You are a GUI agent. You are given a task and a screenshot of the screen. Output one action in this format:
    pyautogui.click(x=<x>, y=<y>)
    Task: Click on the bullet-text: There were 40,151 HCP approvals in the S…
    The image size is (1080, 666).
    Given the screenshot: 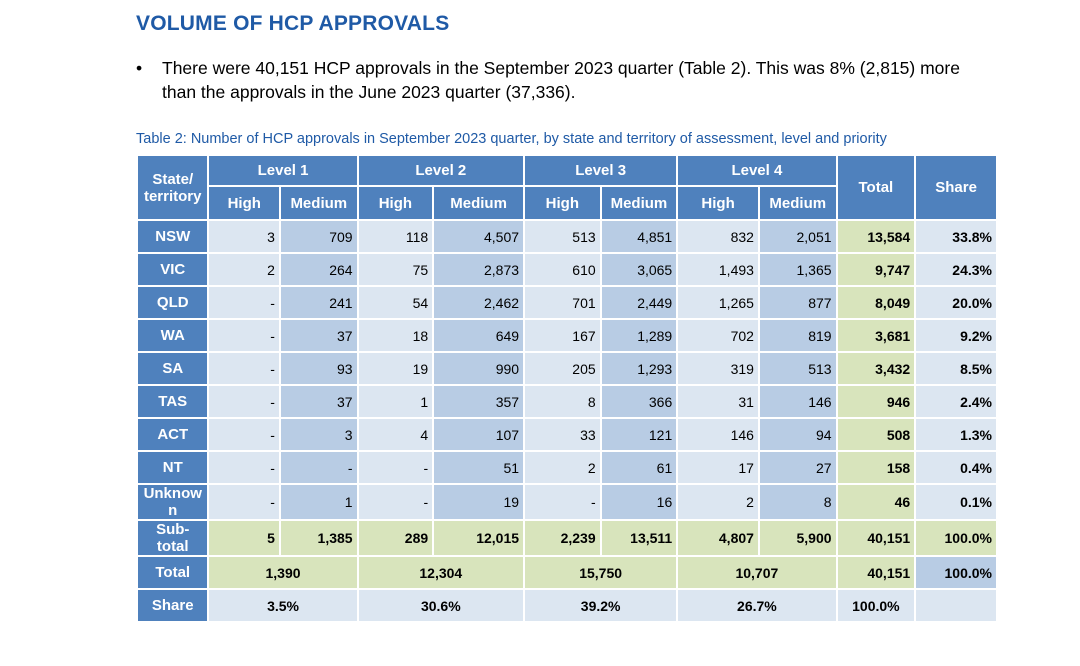 What is the action you would take?
    pyautogui.click(x=561, y=80)
    